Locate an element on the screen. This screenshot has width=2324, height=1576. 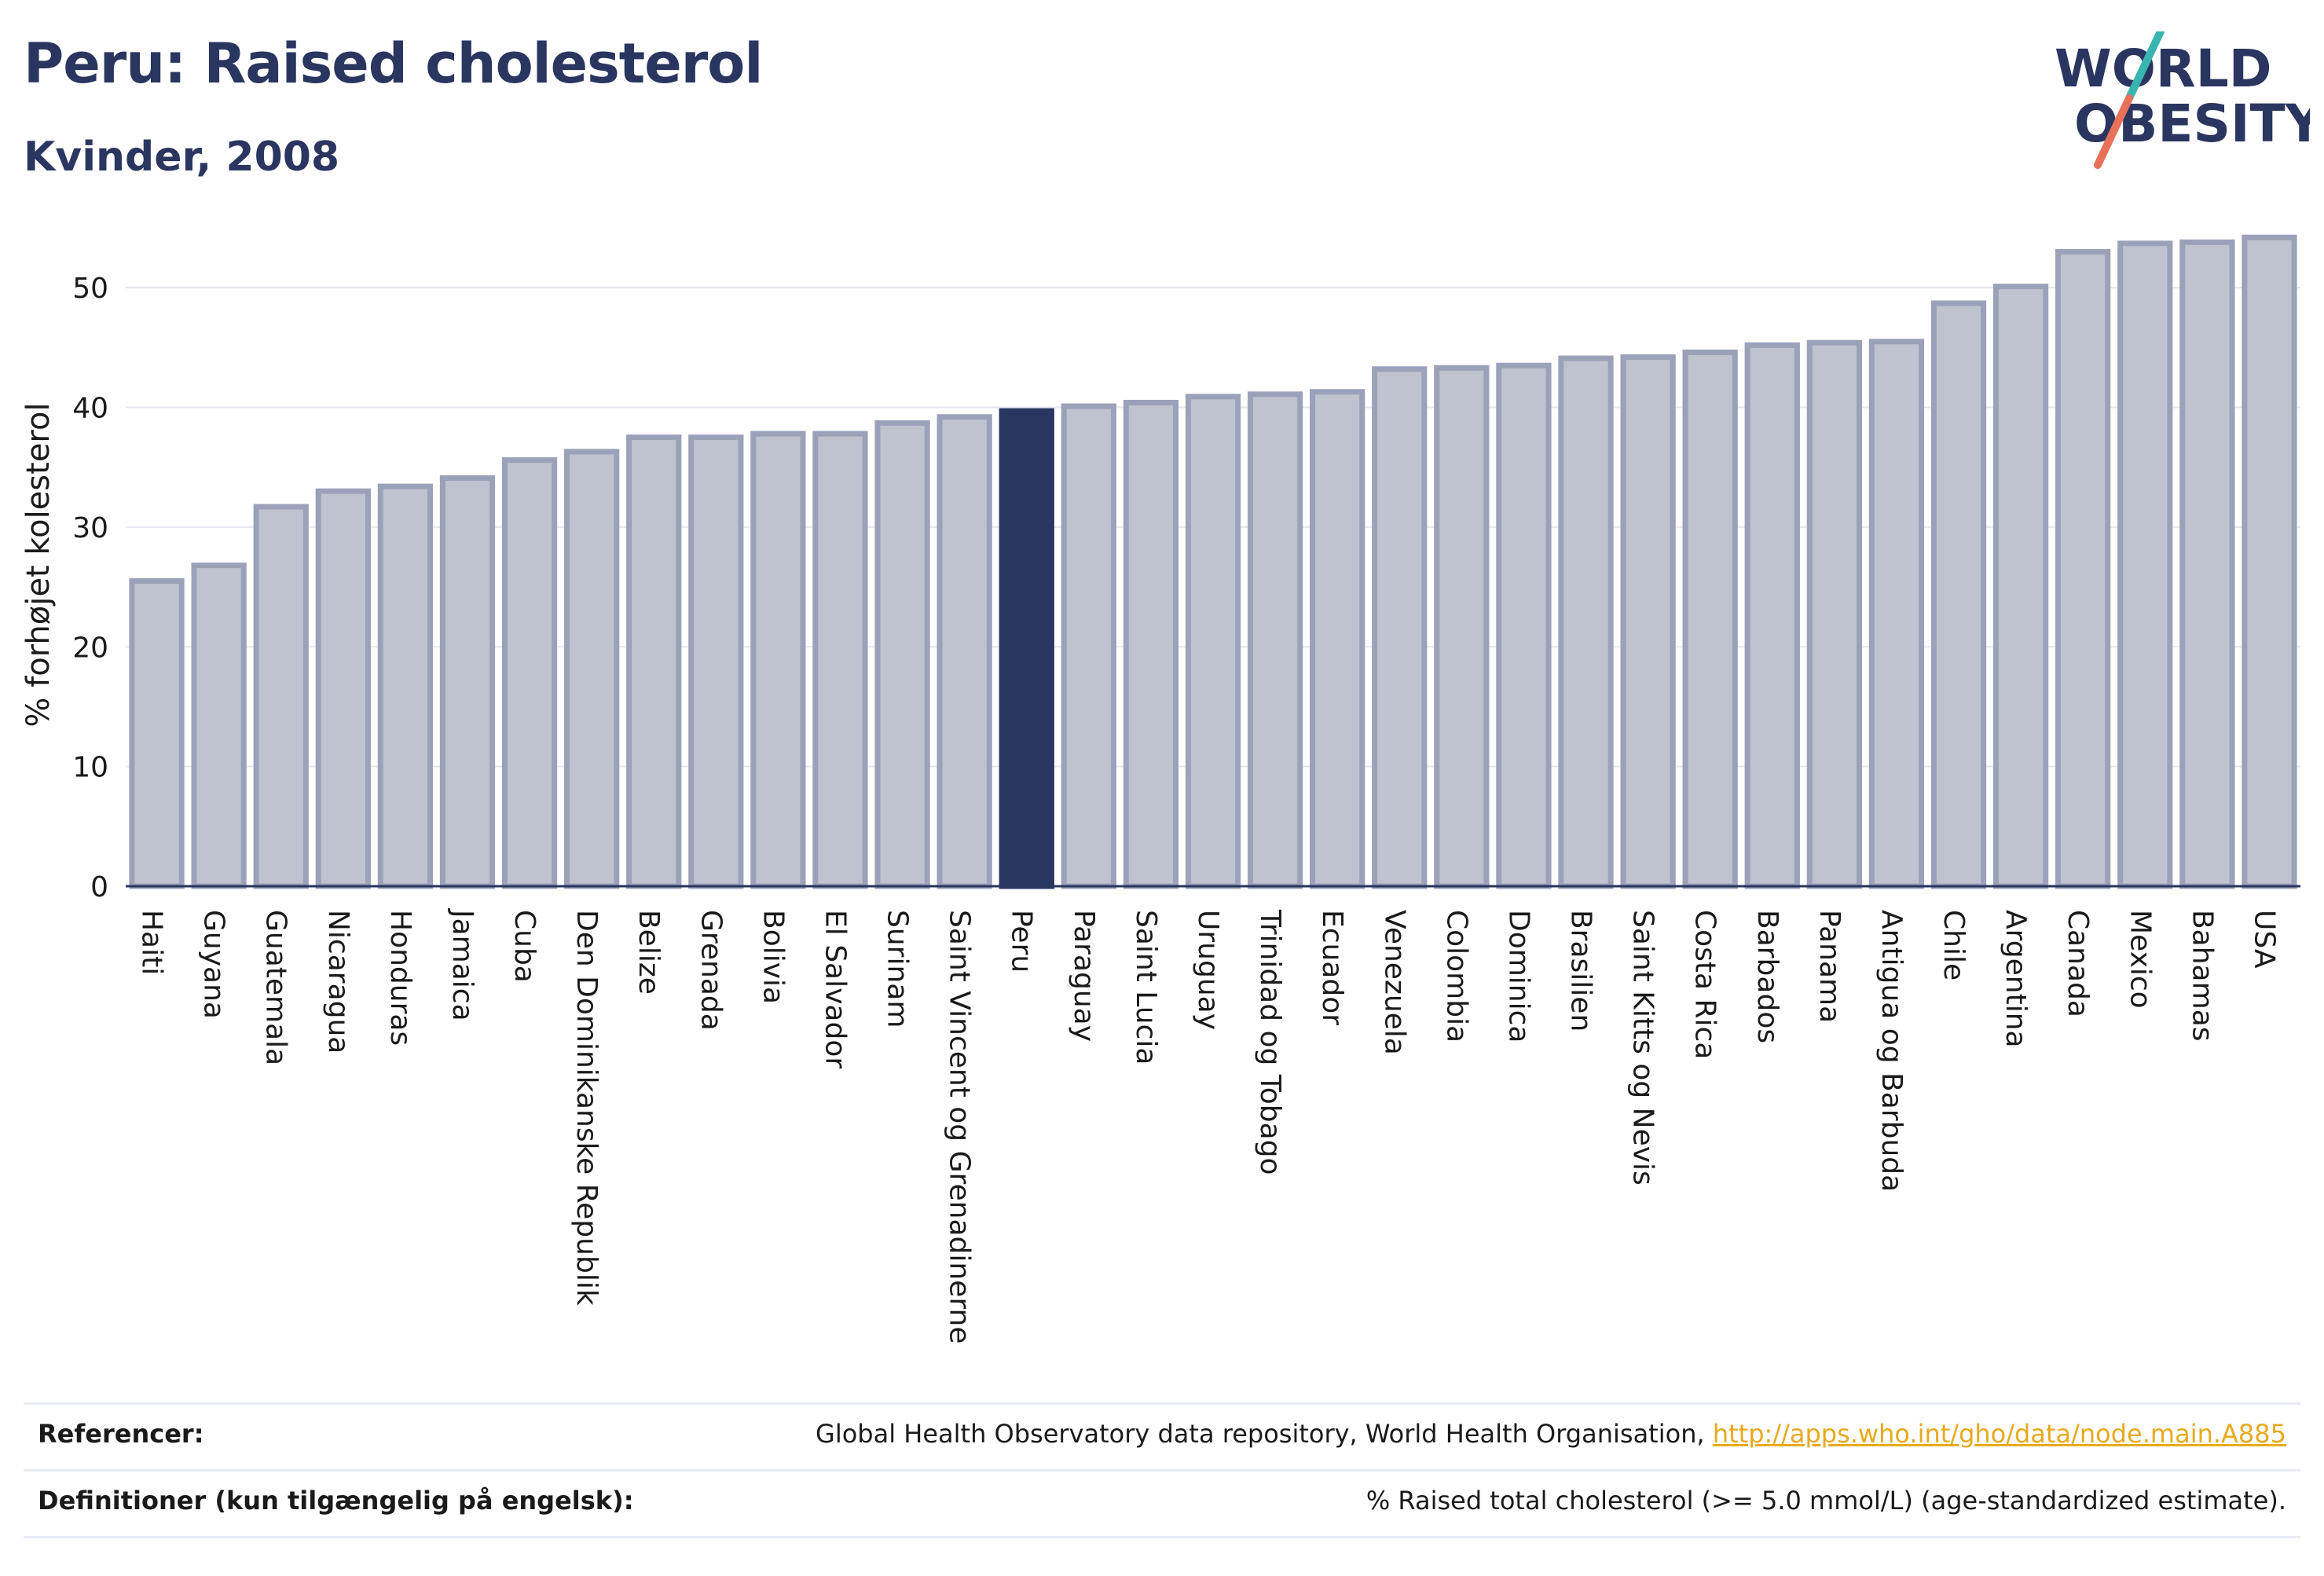
x-tick-label: Guyana is located at coordinates (214, 964).